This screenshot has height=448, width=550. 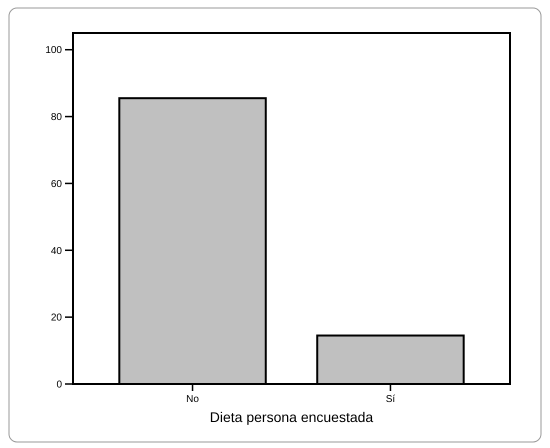 I want to click on y-tick-label: 80, so click(x=56, y=118).